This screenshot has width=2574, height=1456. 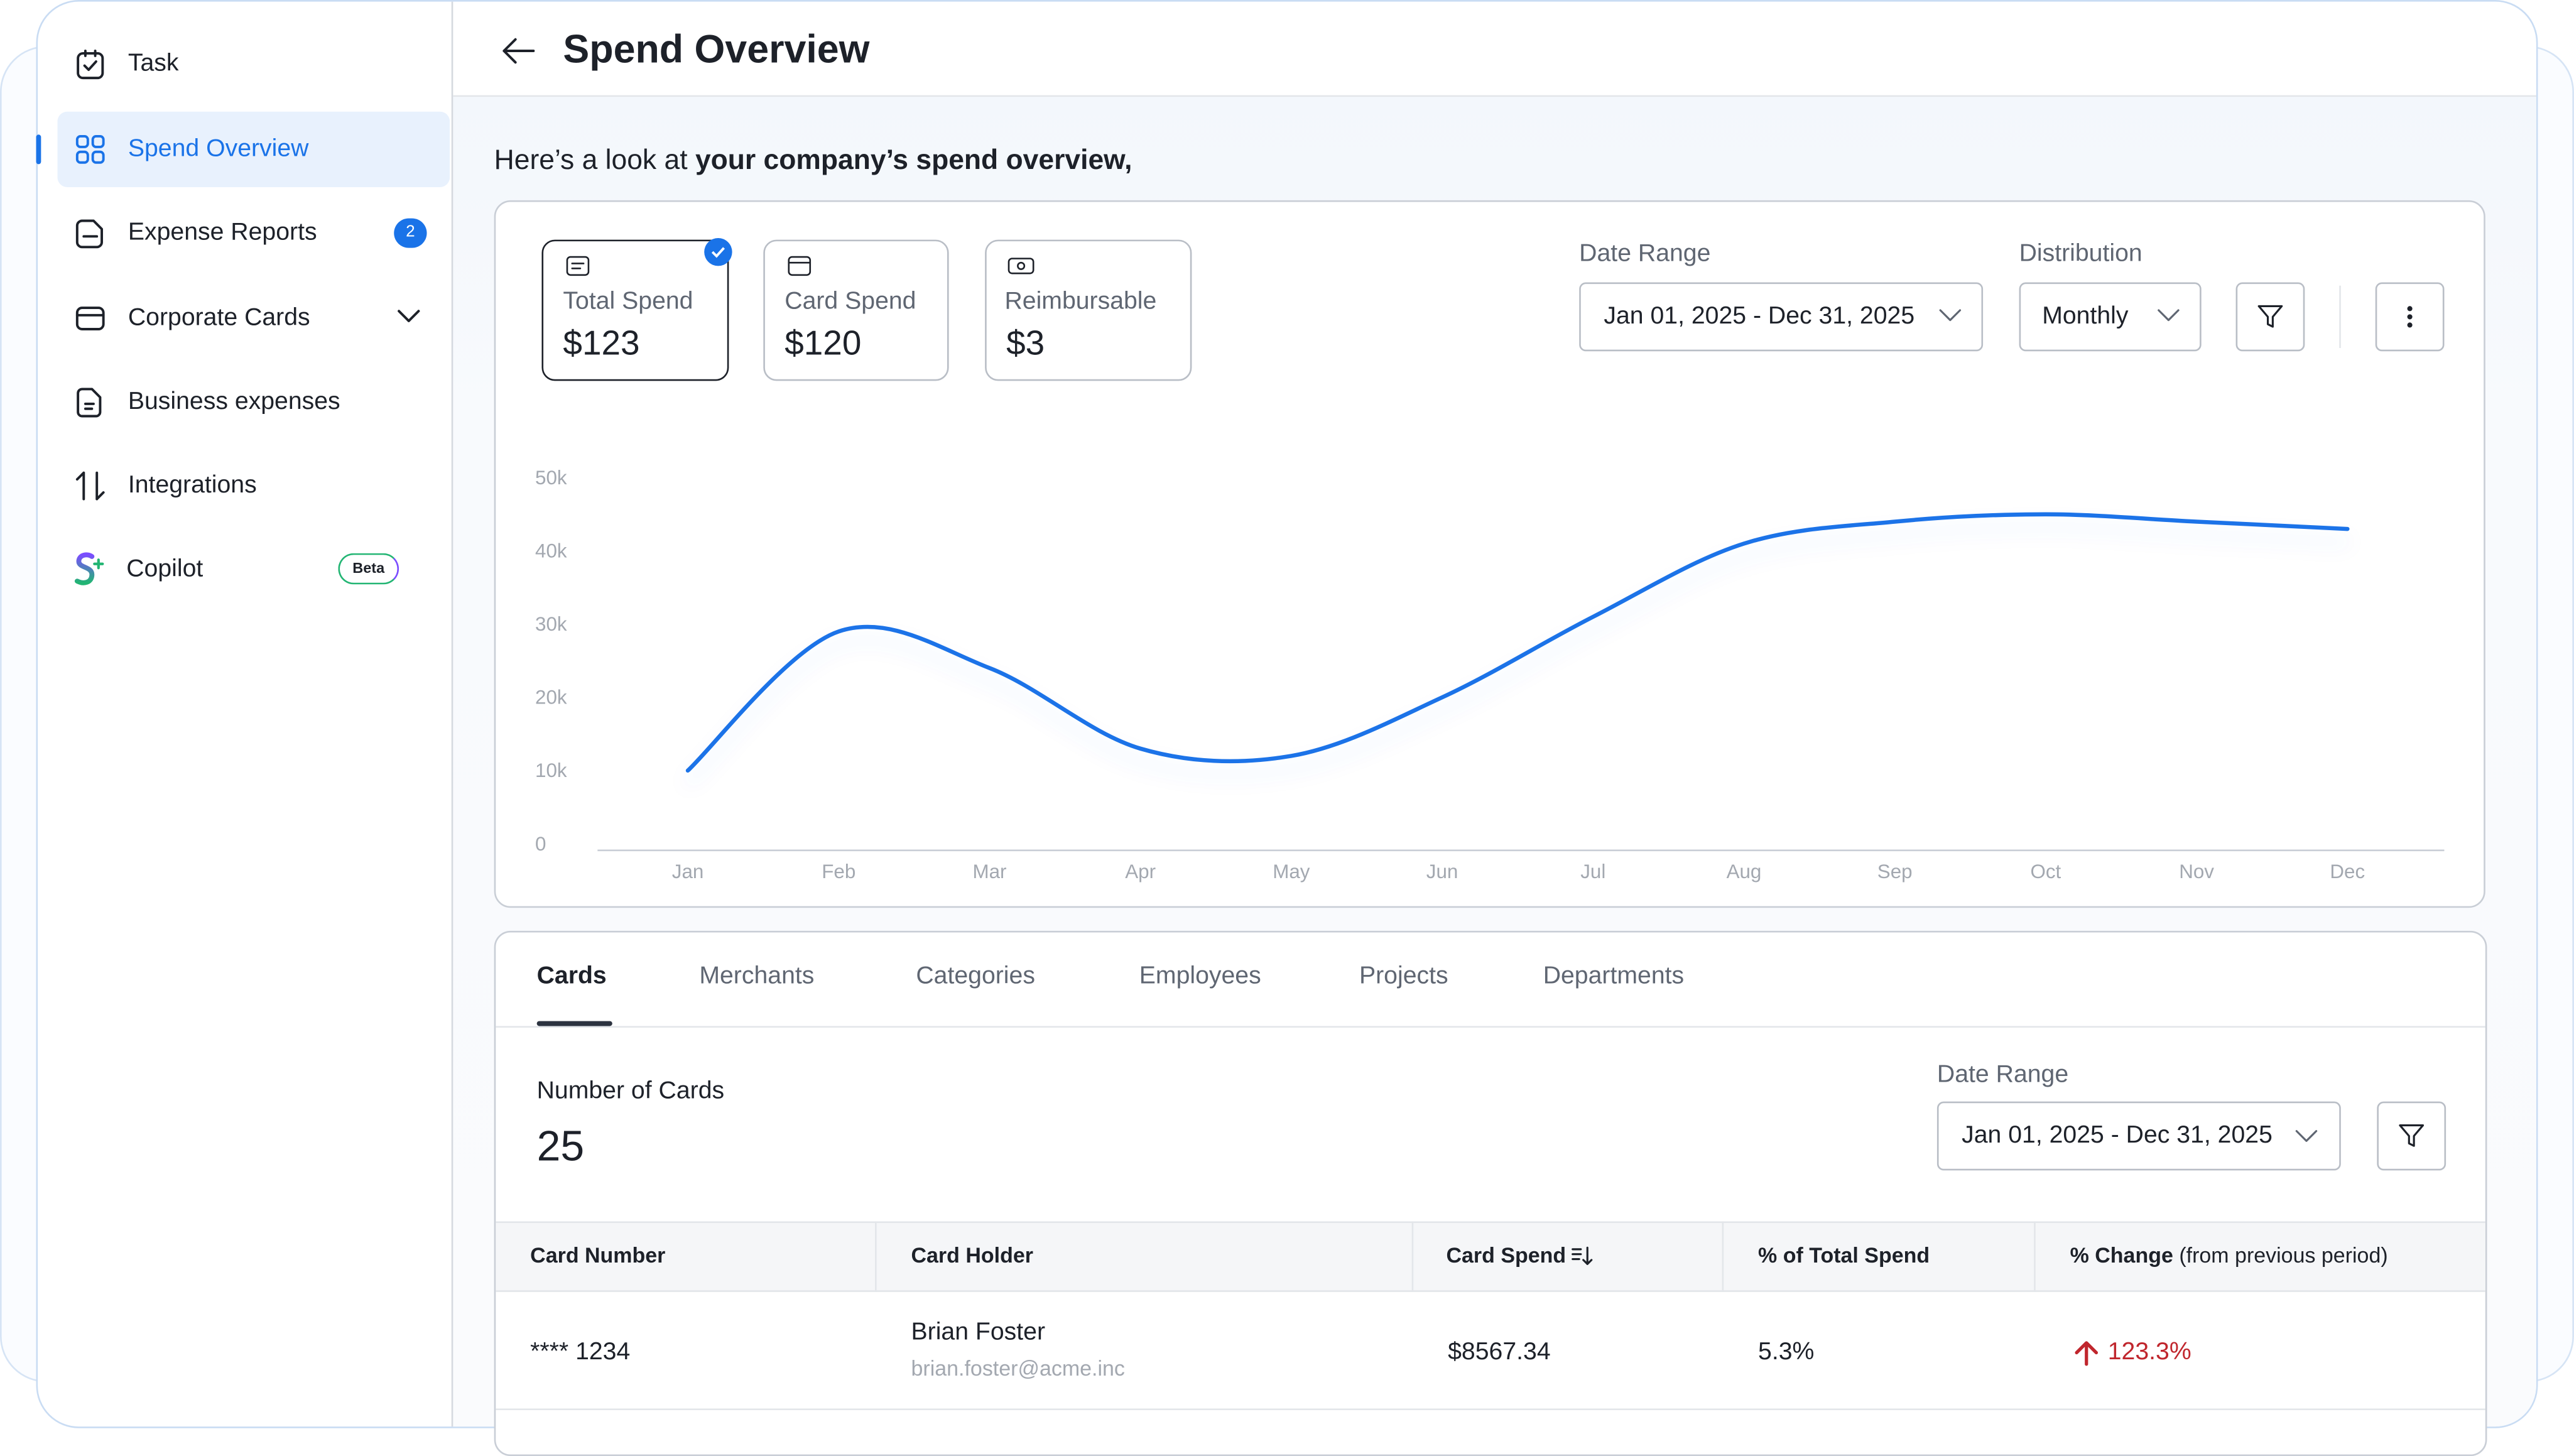 What do you see at coordinates (1292, 872) in the screenshot?
I see `x-tick-label: May` at bounding box center [1292, 872].